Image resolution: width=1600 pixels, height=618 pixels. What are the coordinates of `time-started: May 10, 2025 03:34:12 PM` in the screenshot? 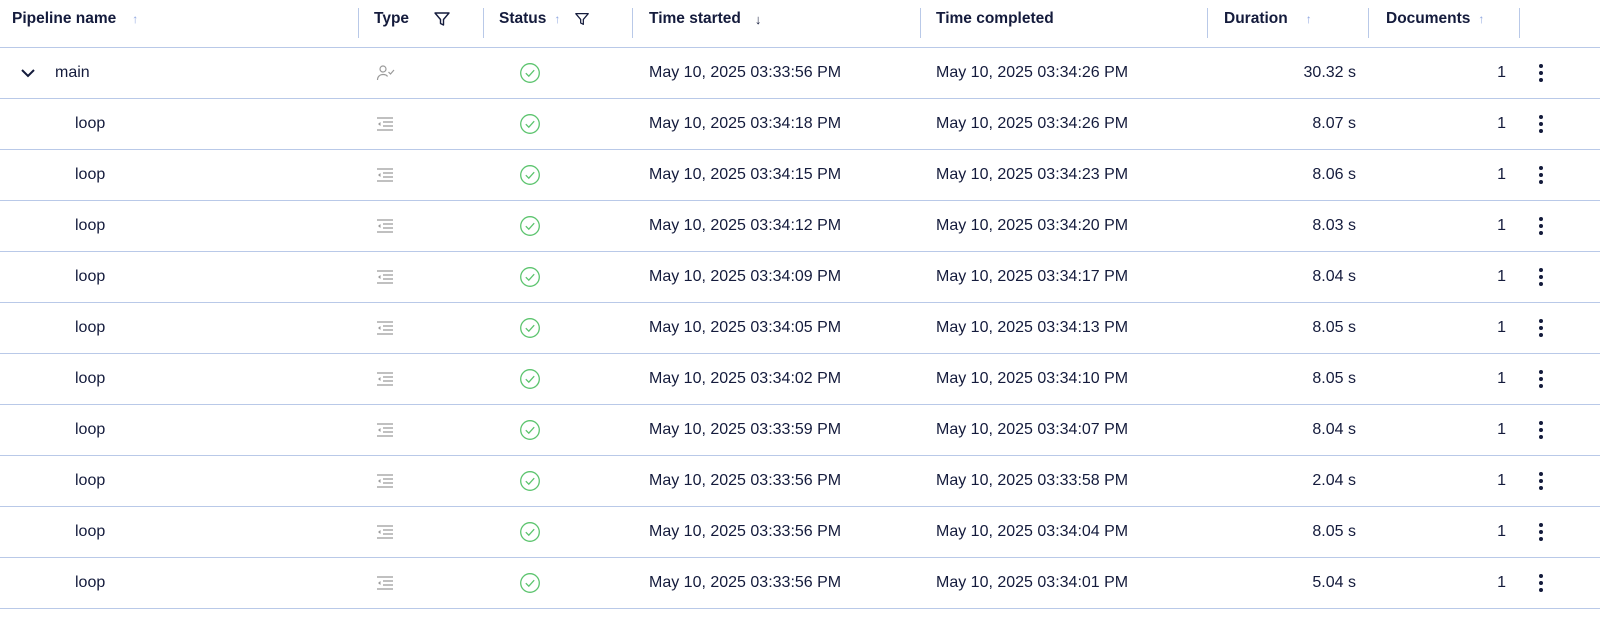 It's located at (745, 225).